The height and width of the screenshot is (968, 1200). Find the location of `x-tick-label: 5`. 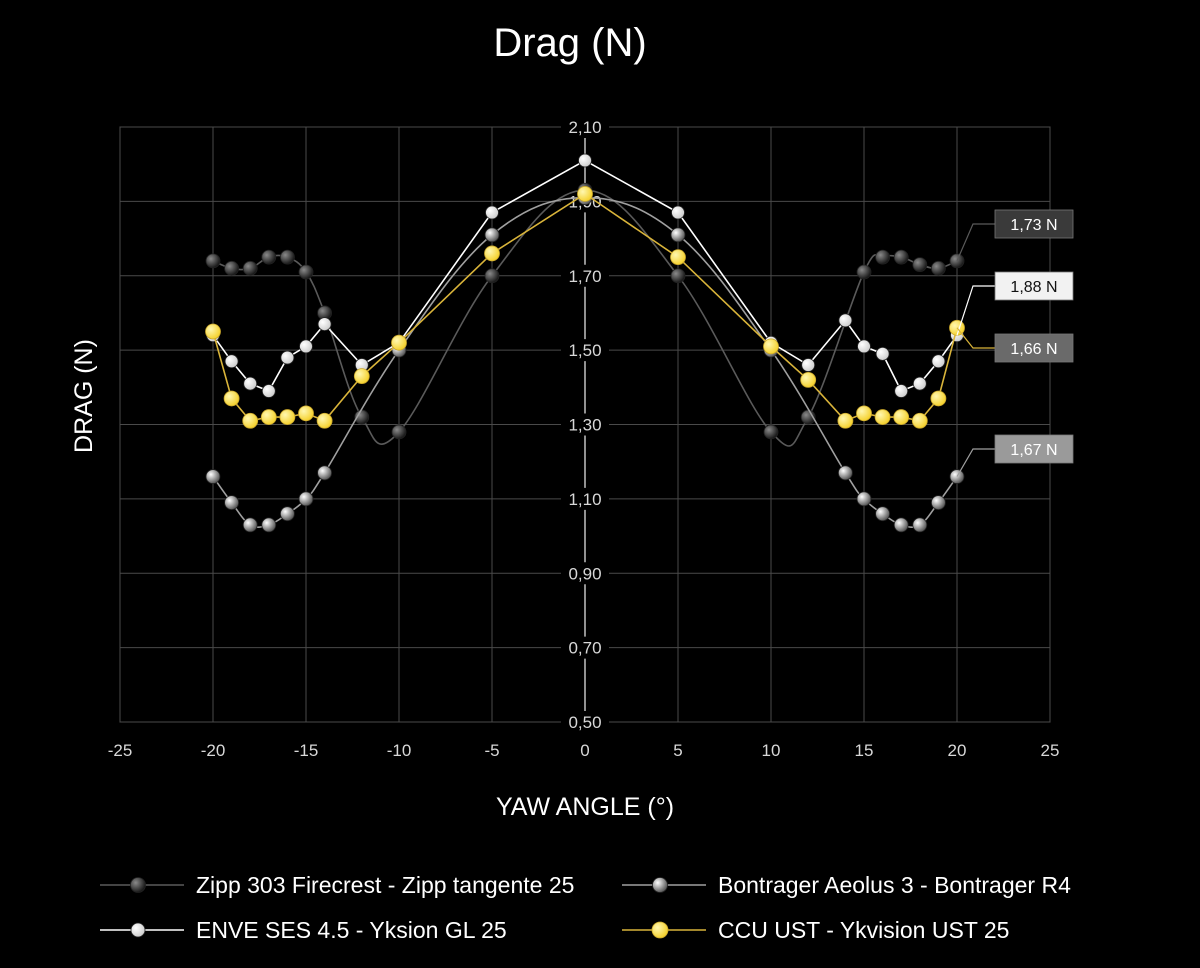

x-tick-label: 5 is located at coordinates (677, 750).